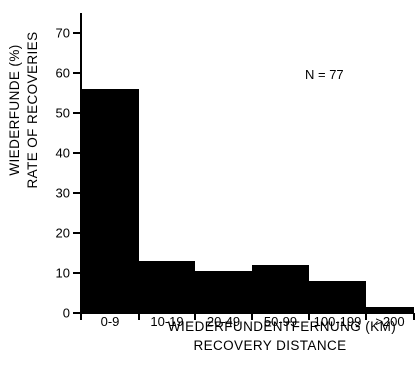 This screenshot has width=416, height=380. Describe the element at coordinates (280, 321) in the screenshot. I see `x-tick-label: 50-99` at that location.